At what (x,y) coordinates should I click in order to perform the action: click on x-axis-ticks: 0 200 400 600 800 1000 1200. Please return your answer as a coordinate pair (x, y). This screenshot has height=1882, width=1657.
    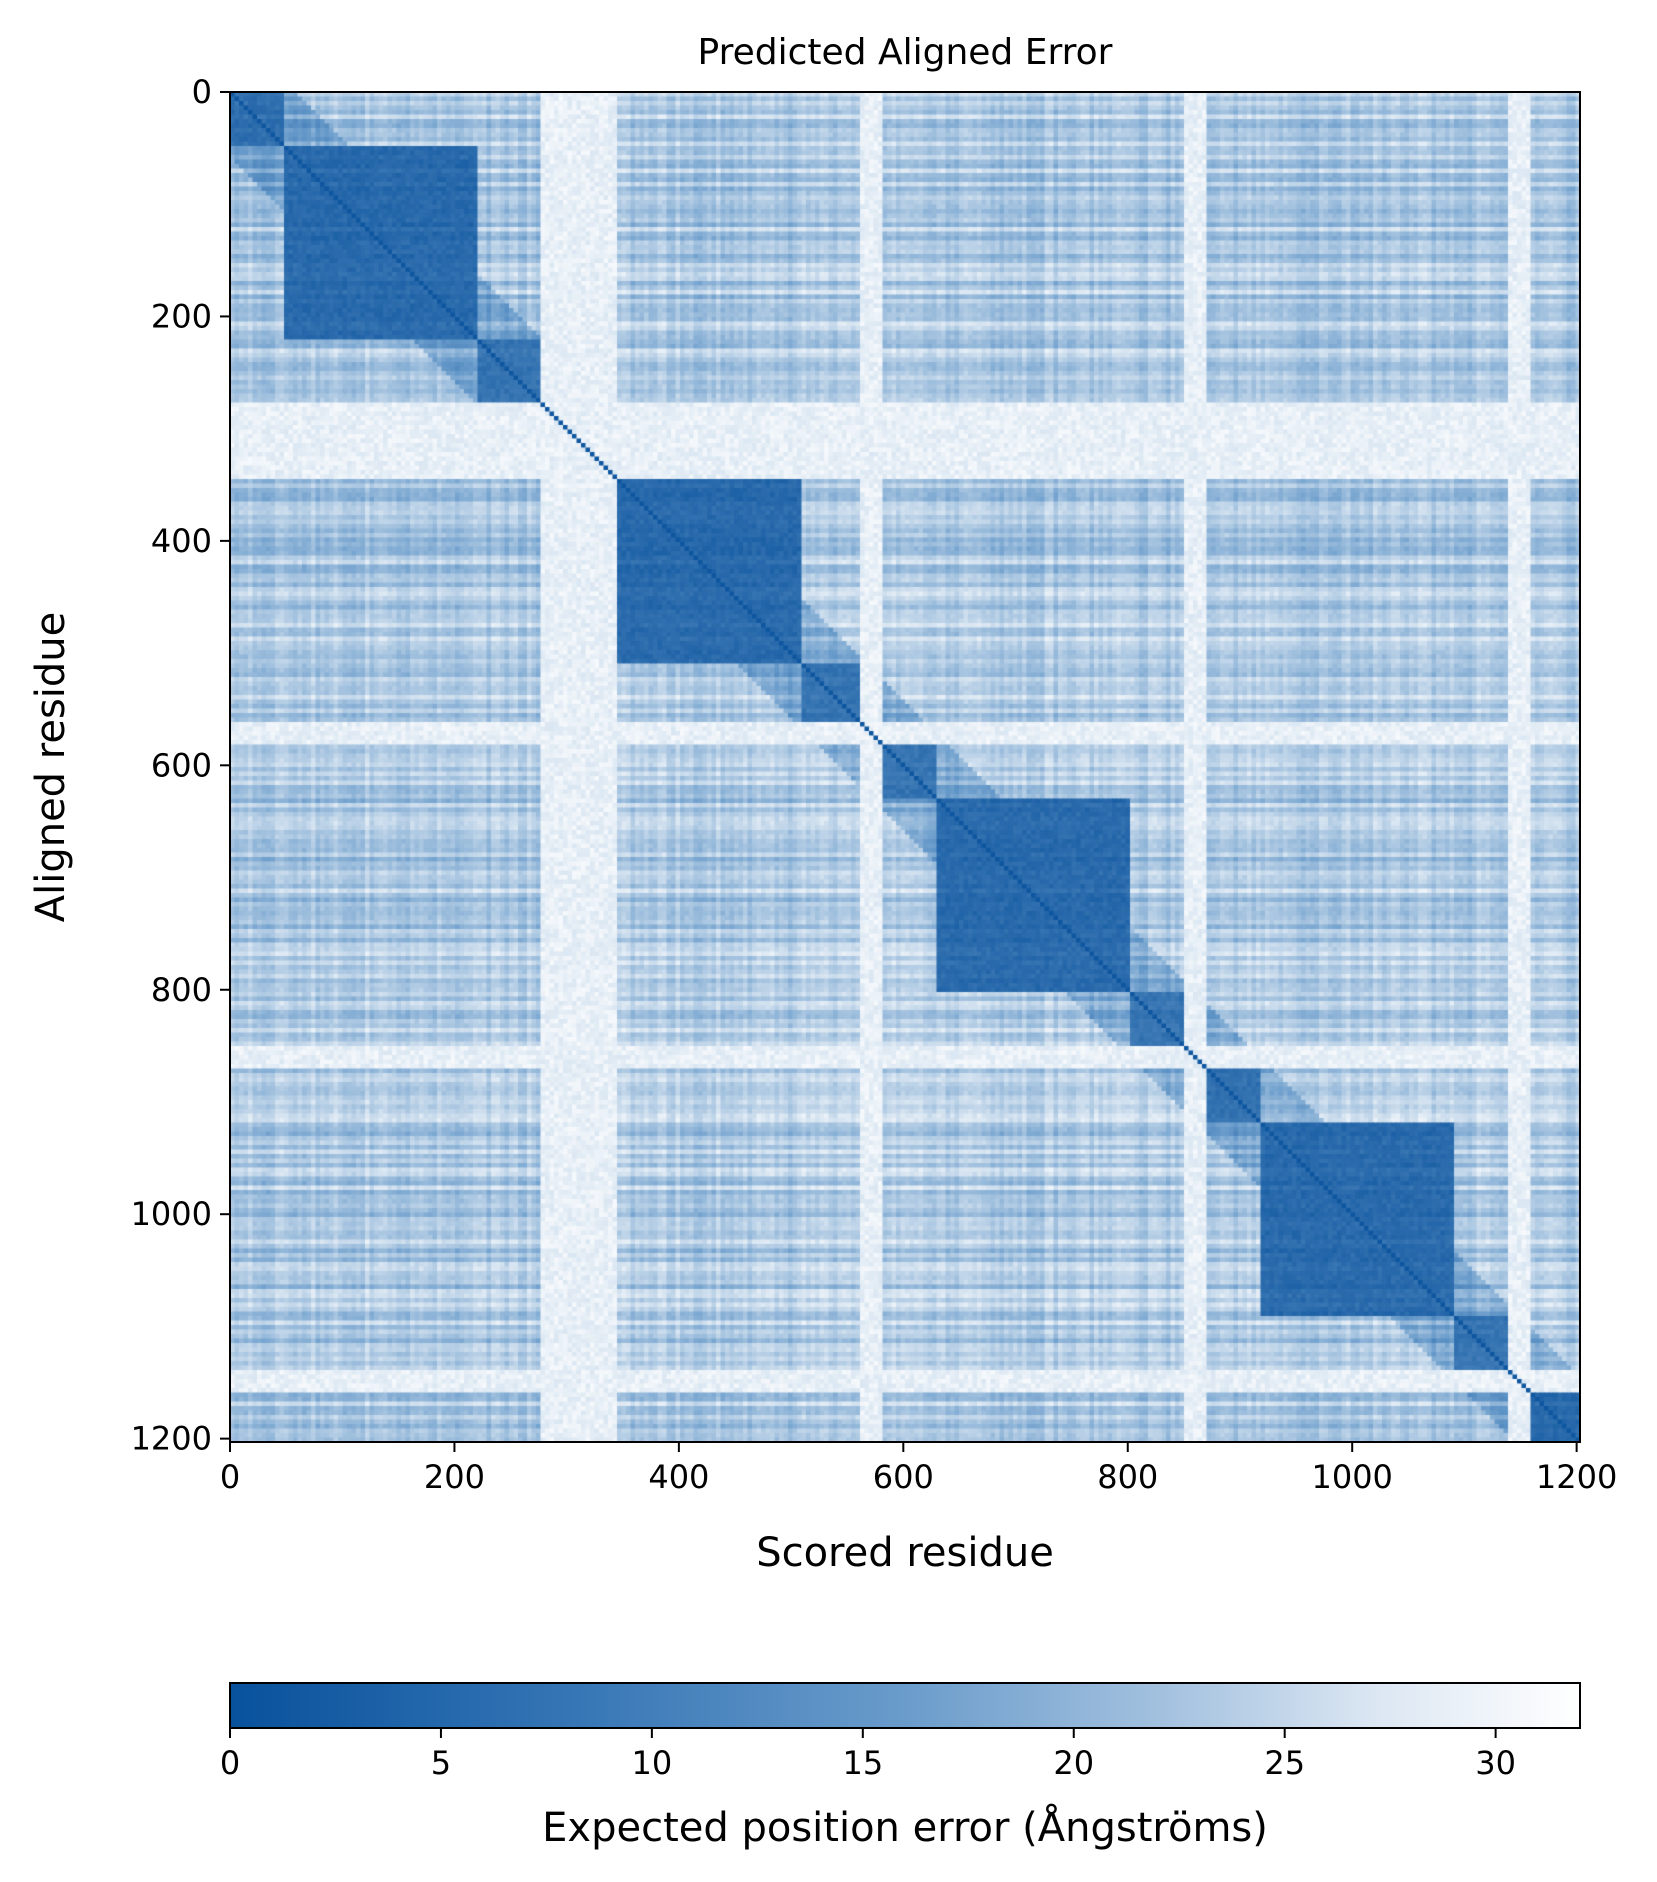
    Looking at the image, I should click on (918, 1469).